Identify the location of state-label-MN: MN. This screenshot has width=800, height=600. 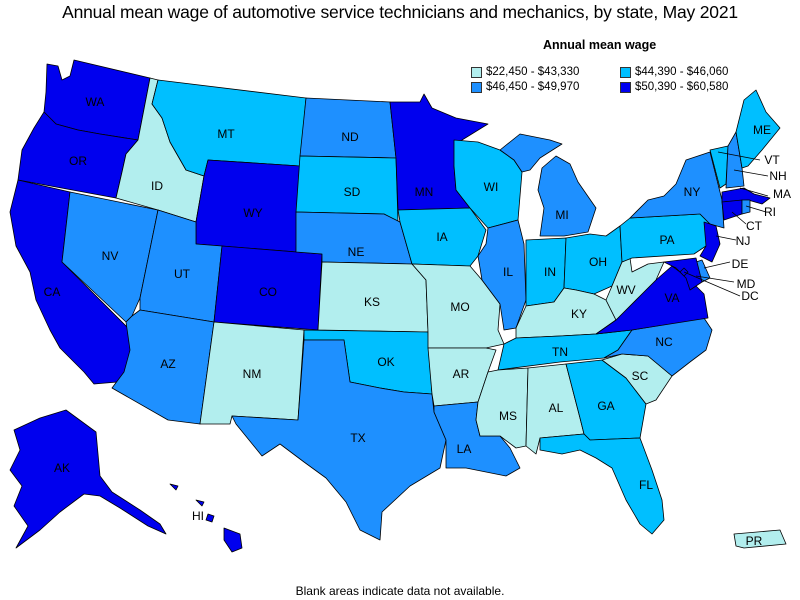
(424, 192).